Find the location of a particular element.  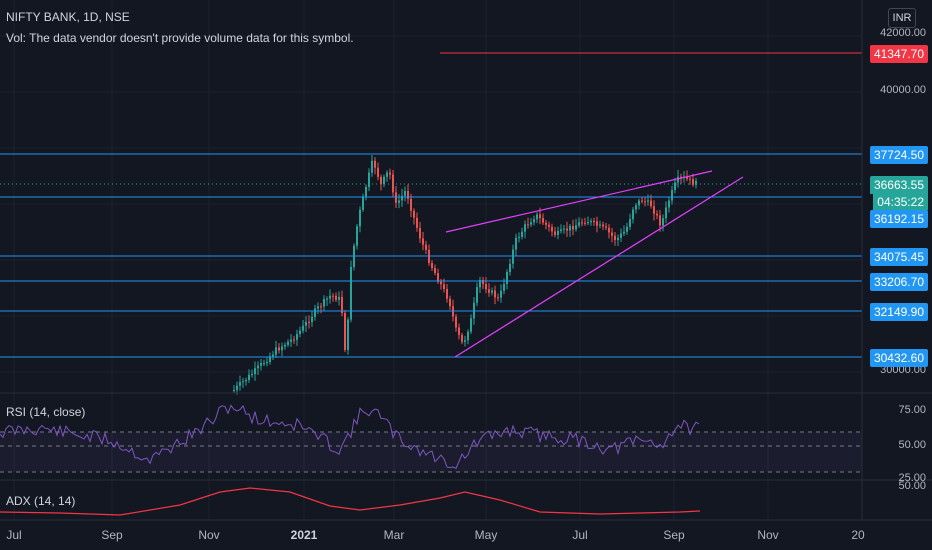

price-label-level-6: 30432.60 is located at coordinates (898, 358).